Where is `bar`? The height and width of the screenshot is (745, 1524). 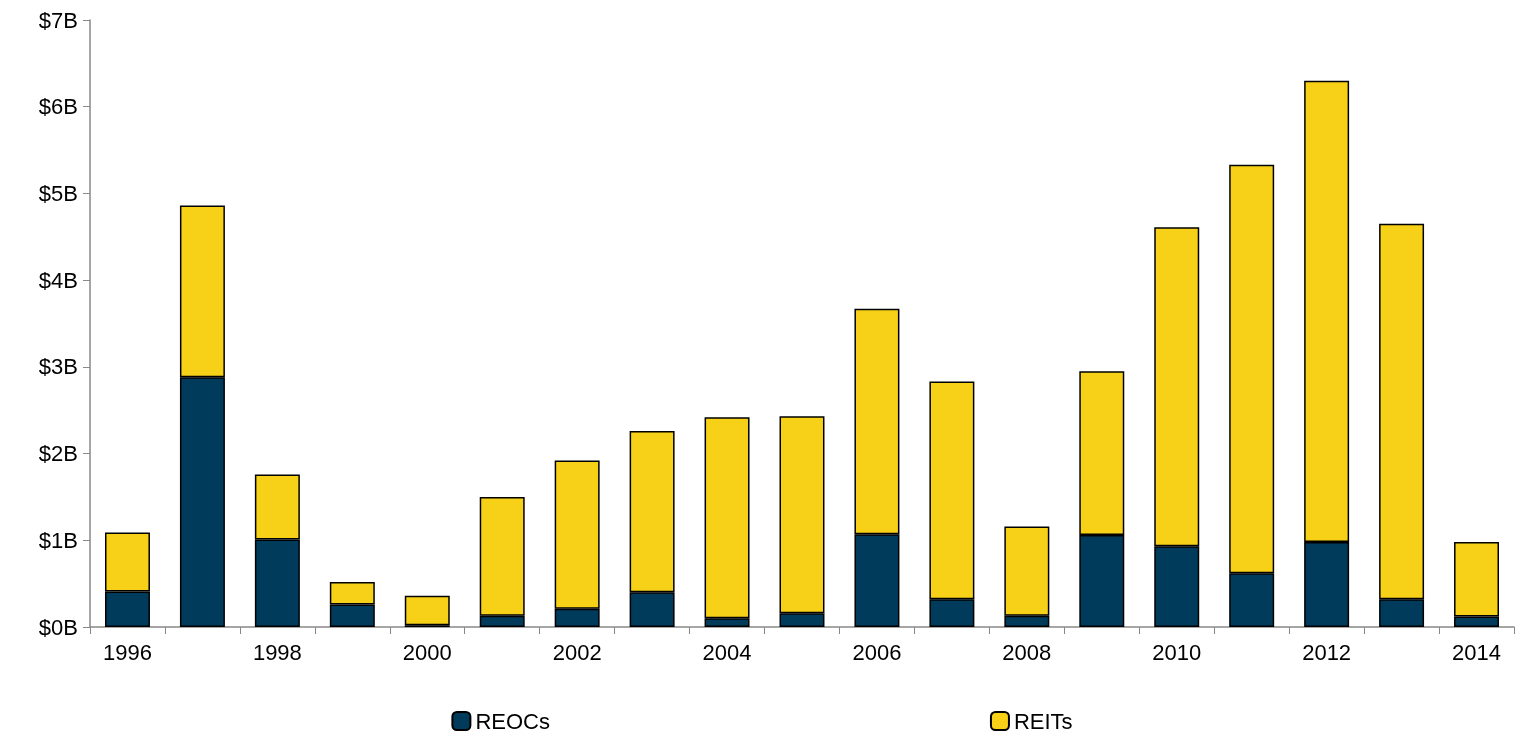
bar is located at coordinates (427, 610).